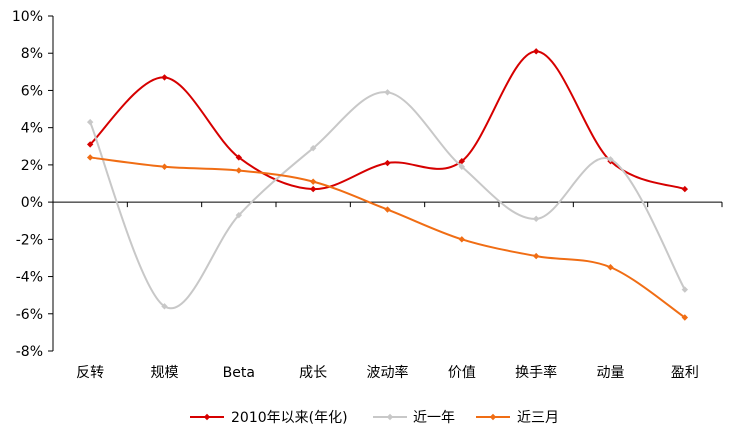  Describe the element at coordinates (685, 373) in the screenshot. I see `x-tick-label: 盈利` at that location.